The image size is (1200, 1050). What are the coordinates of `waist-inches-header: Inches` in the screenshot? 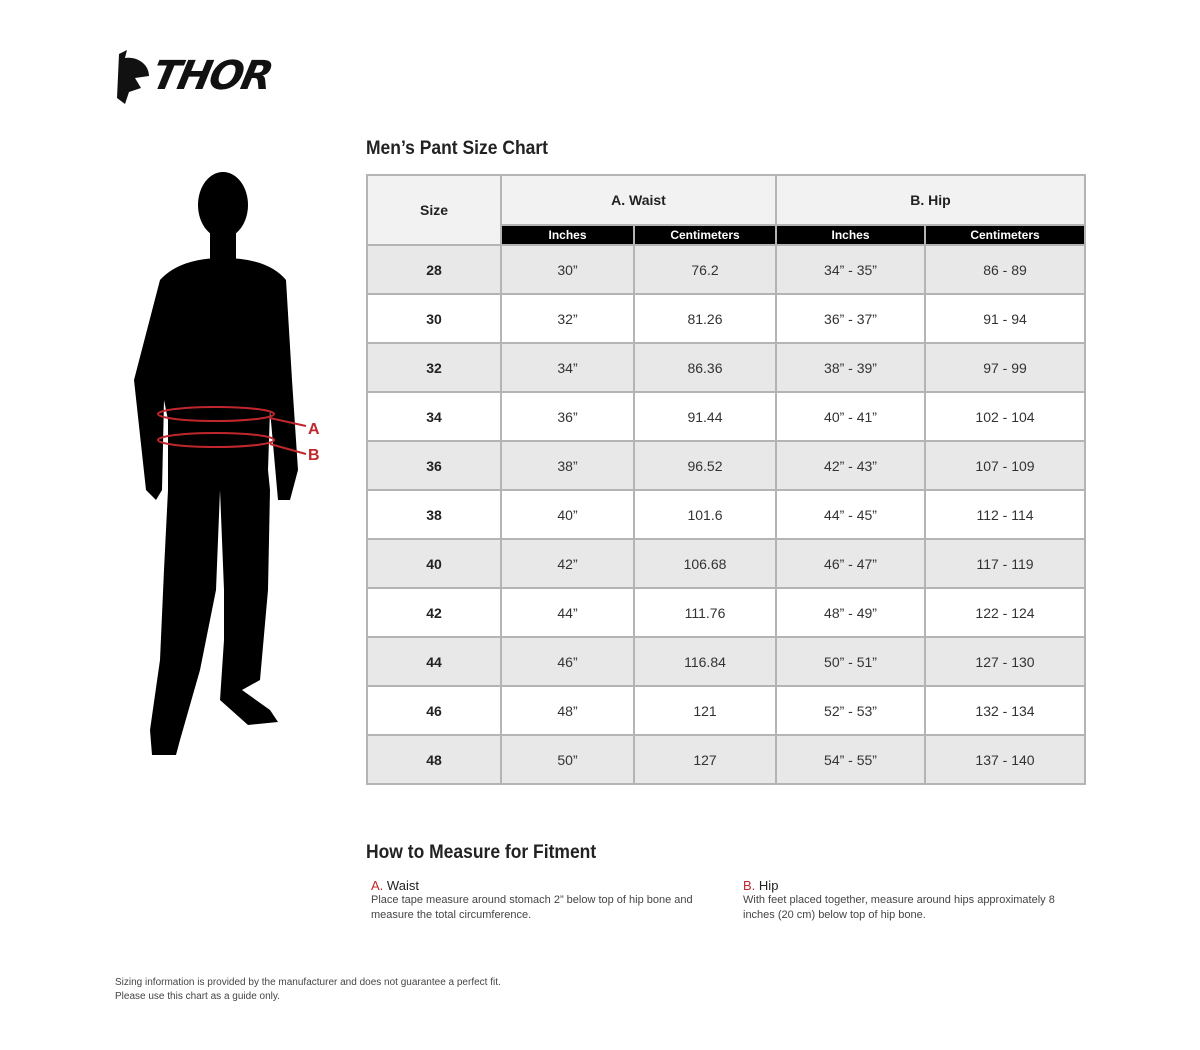 It's located at (567, 235).